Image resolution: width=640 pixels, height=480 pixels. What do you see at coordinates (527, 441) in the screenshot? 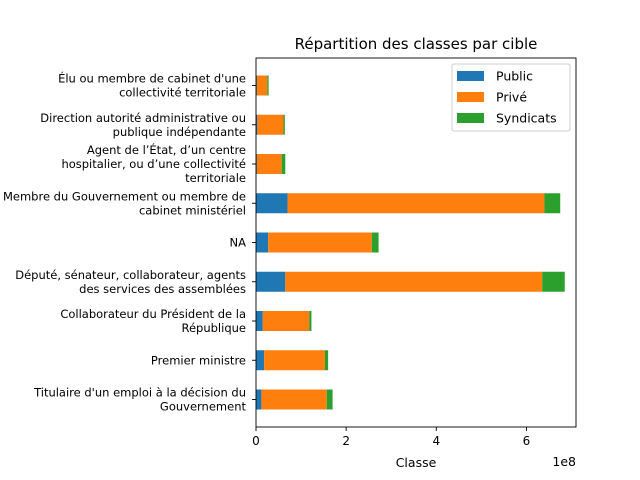
I see `x-tick-label: 6` at bounding box center [527, 441].